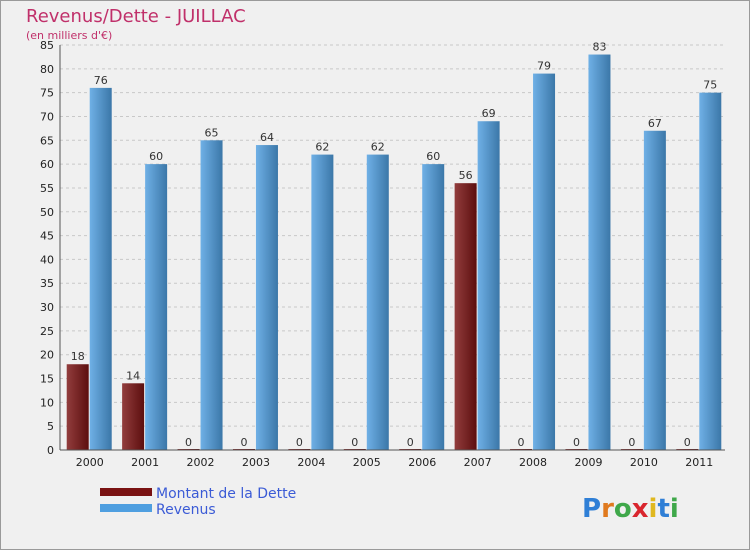  What do you see at coordinates (77, 407) in the screenshot?
I see `bar-dette-2000` at bounding box center [77, 407].